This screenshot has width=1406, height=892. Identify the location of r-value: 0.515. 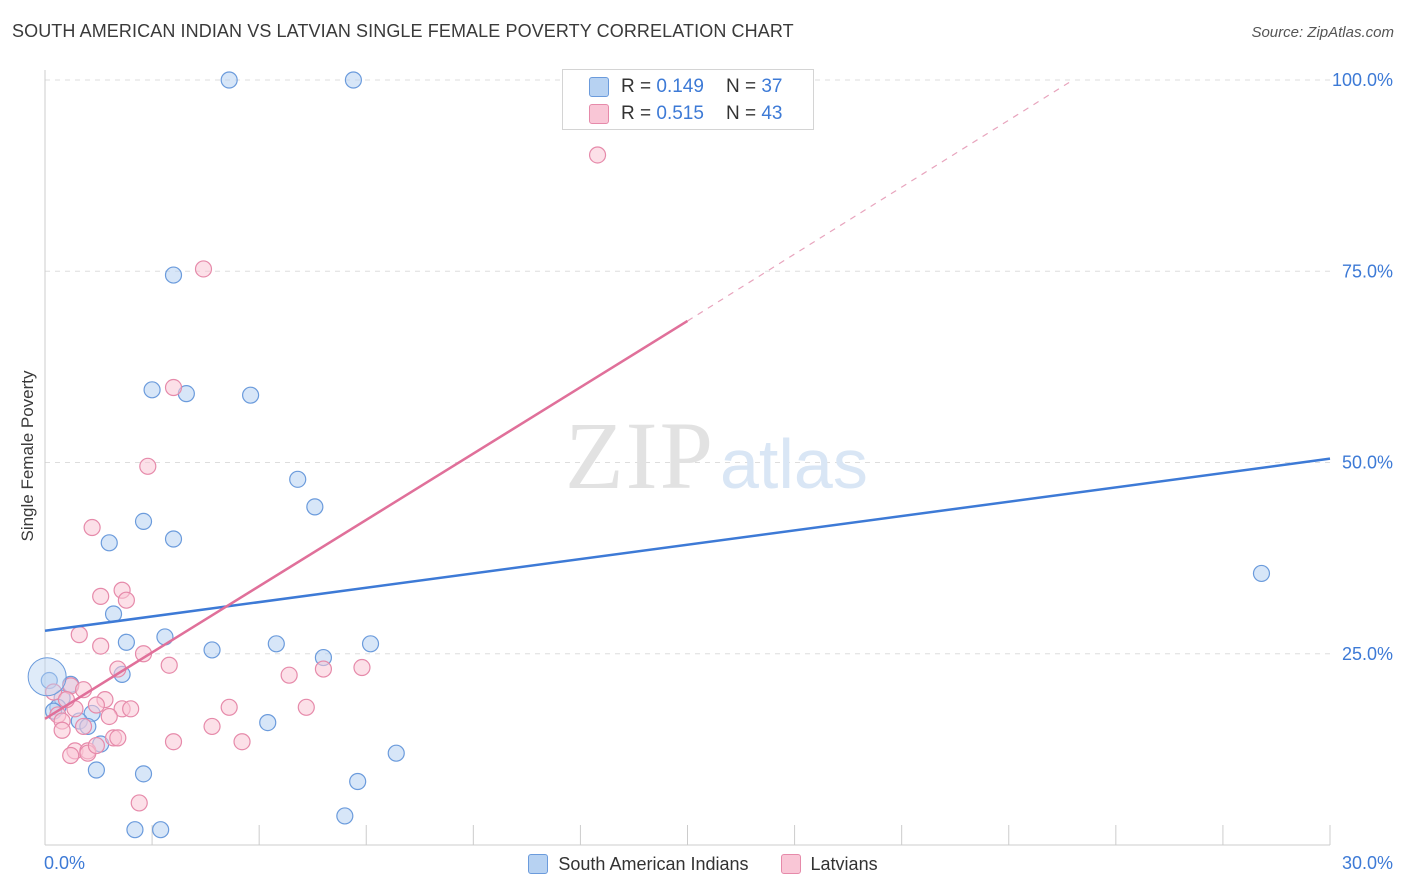
(680, 113).